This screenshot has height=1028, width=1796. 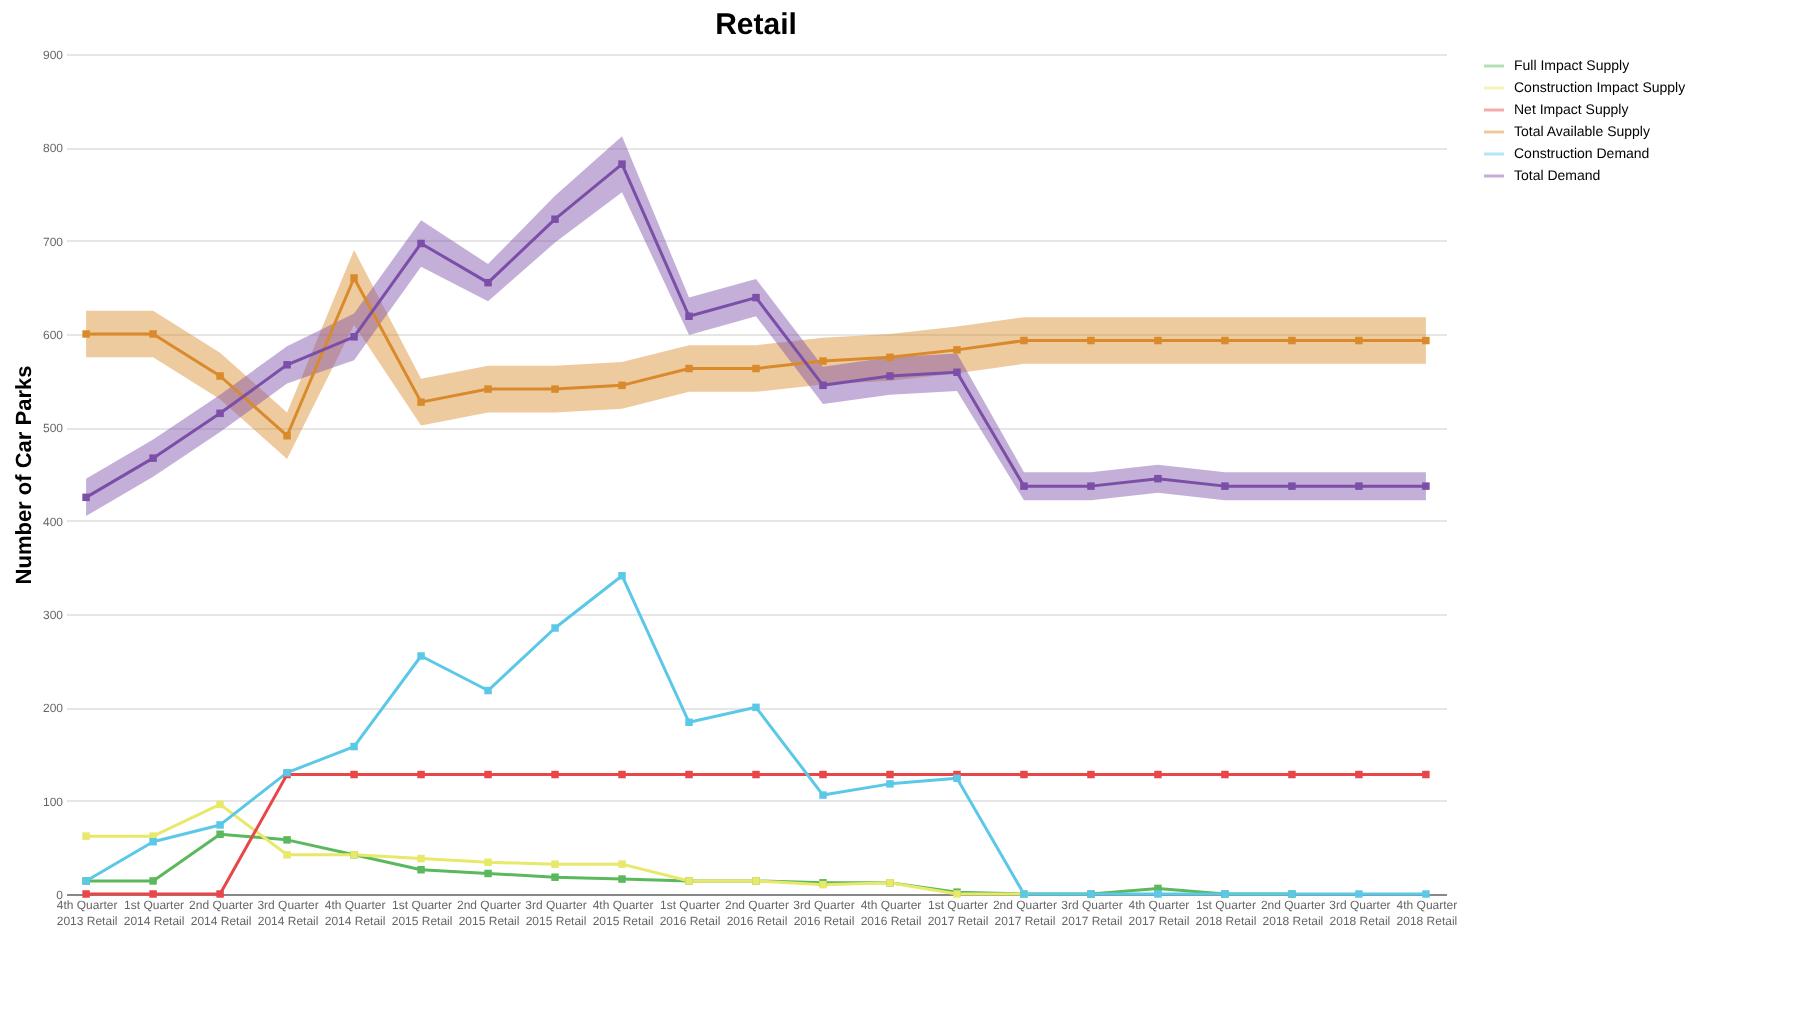 What do you see at coordinates (756, 25) in the screenshot?
I see `chart-title: Retail` at bounding box center [756, 25].